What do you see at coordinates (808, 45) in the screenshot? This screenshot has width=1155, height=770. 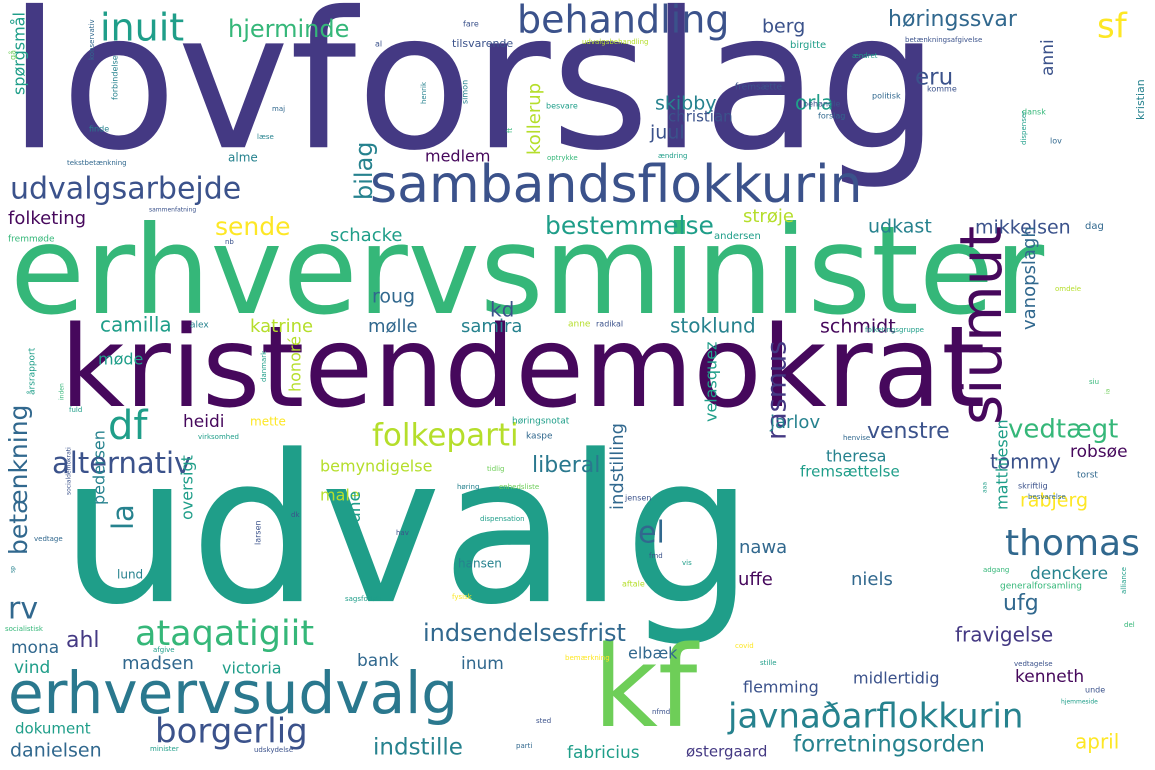 I see `word-birgitte: birgitte` at bounding box center [808, 45].